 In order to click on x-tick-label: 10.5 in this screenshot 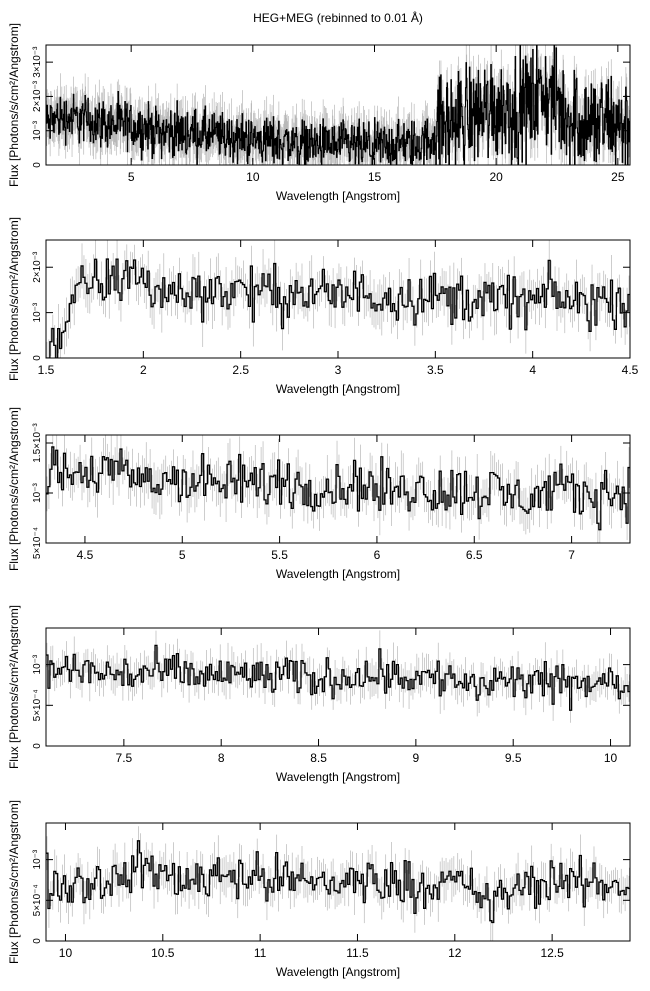, I will do `click(163, 953)`.